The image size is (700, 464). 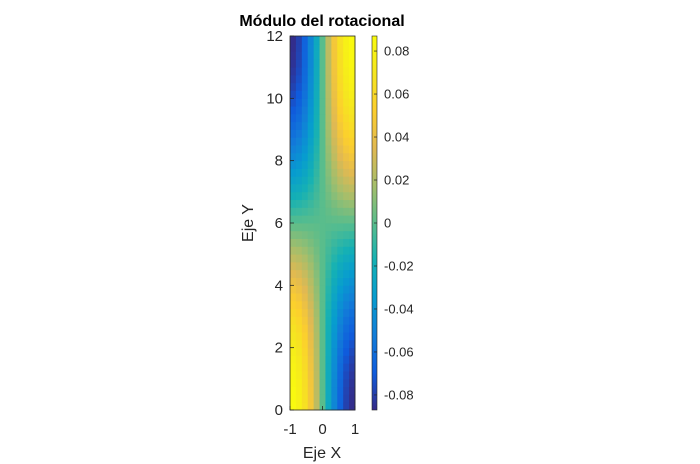 I want to click on colorbar-axis: -0.08 -0.06 -0.04 -0.02 0 0.02 0.04 0.06 0.08, so click(x=394, y=223).